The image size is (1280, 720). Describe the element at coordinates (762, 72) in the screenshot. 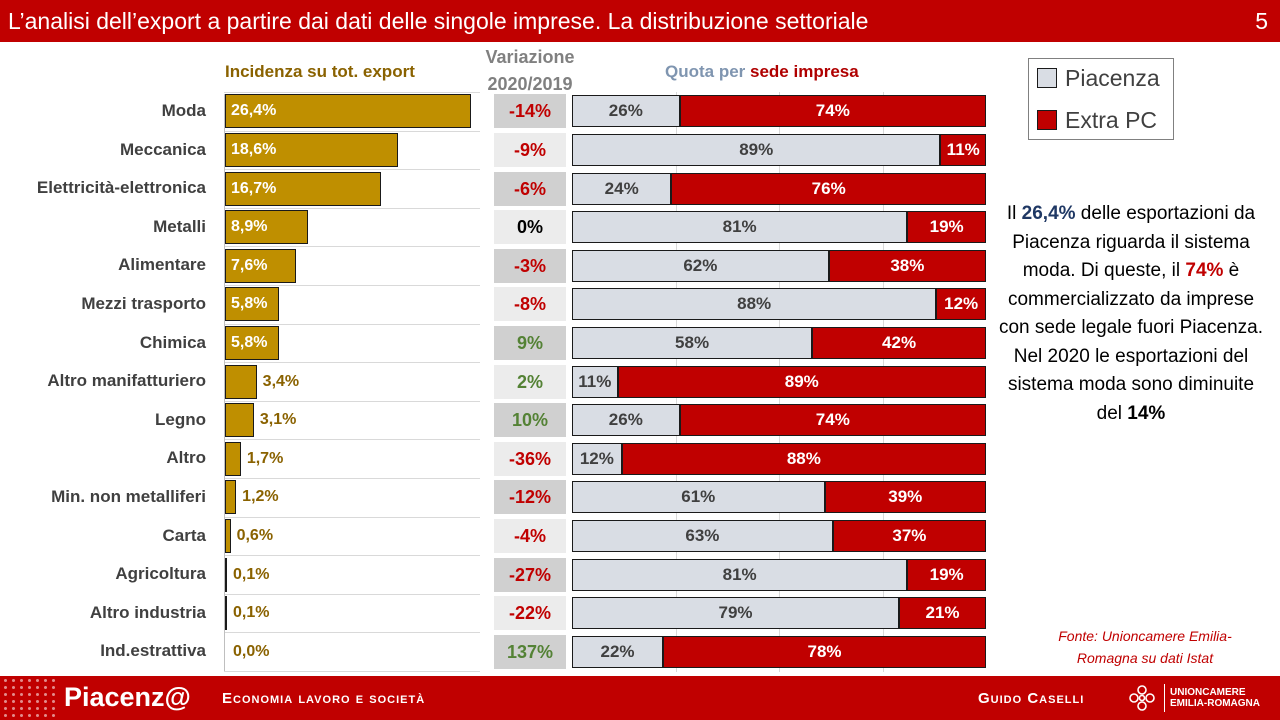

I see `quota-chart-title: Quota per sede impresa` at that location.